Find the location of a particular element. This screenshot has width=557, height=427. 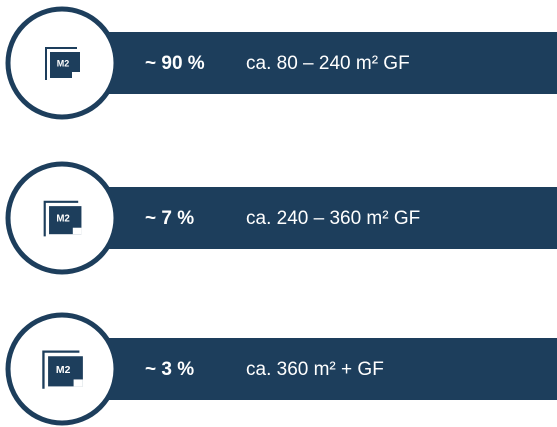

range: ca. 240 – 360 m² GF is located at coordinates (333, 218).